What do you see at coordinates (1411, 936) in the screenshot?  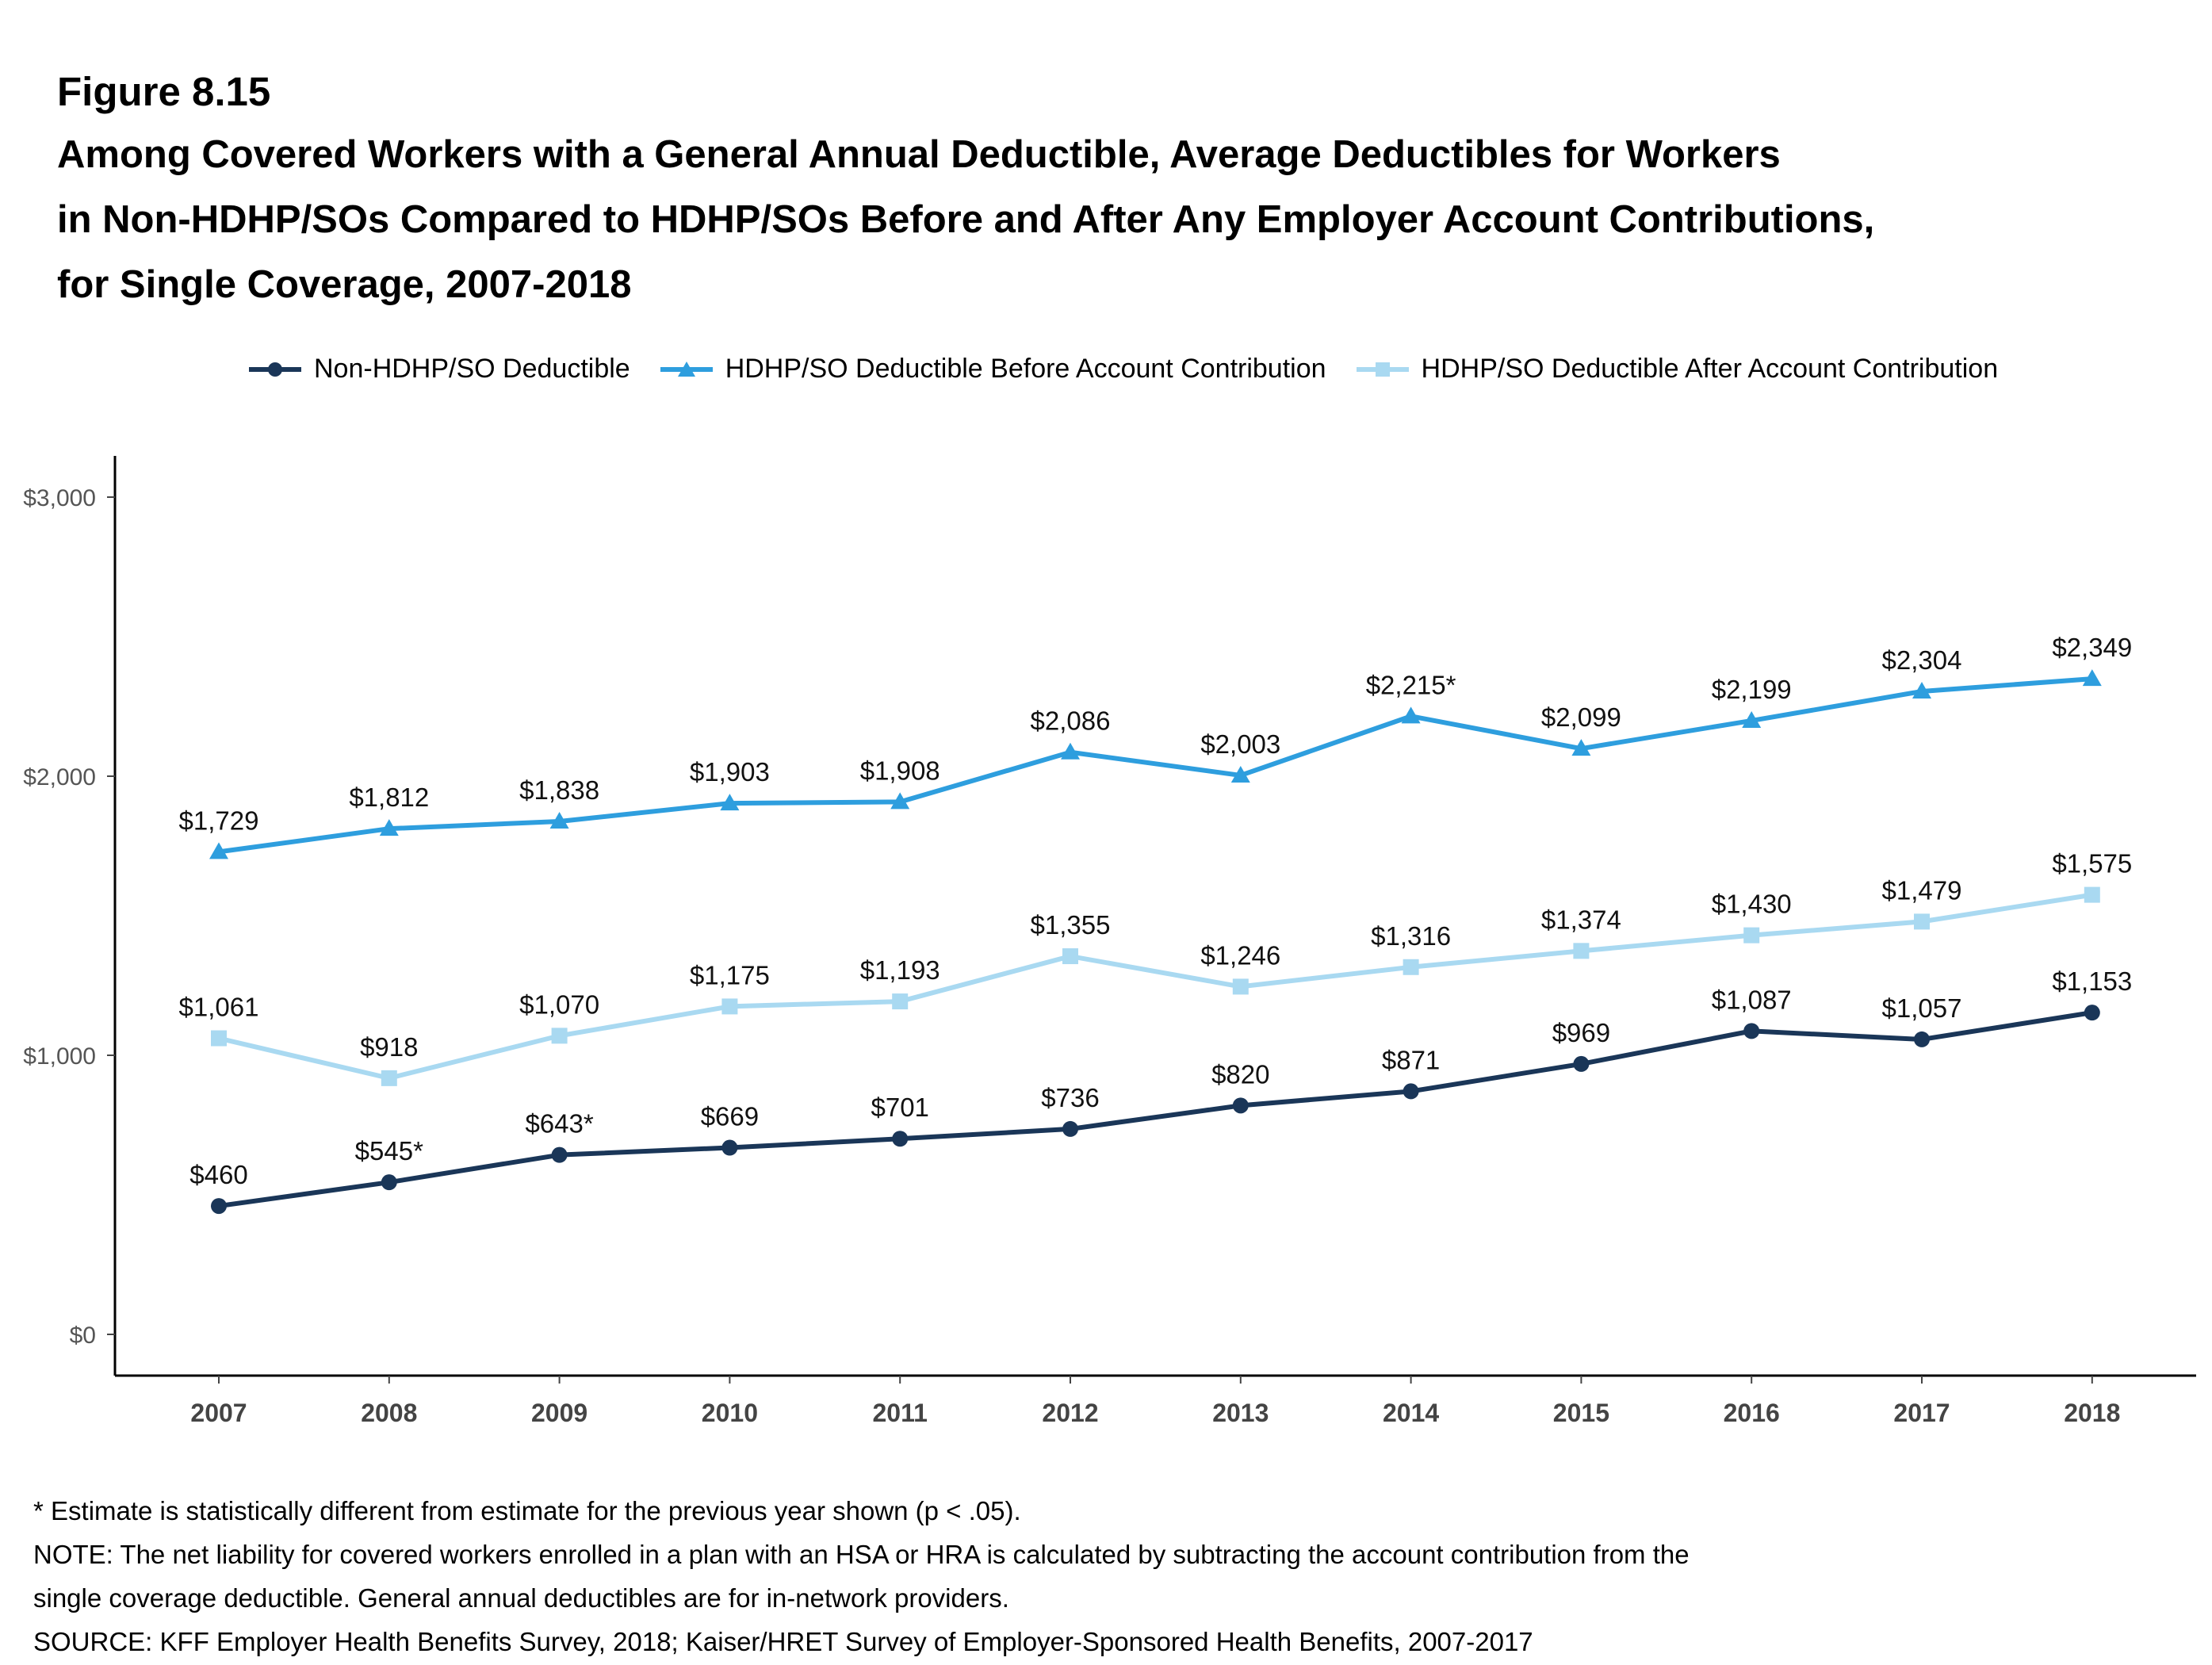 I see `data-label: $1,316` at bounding box center [1411, 936].